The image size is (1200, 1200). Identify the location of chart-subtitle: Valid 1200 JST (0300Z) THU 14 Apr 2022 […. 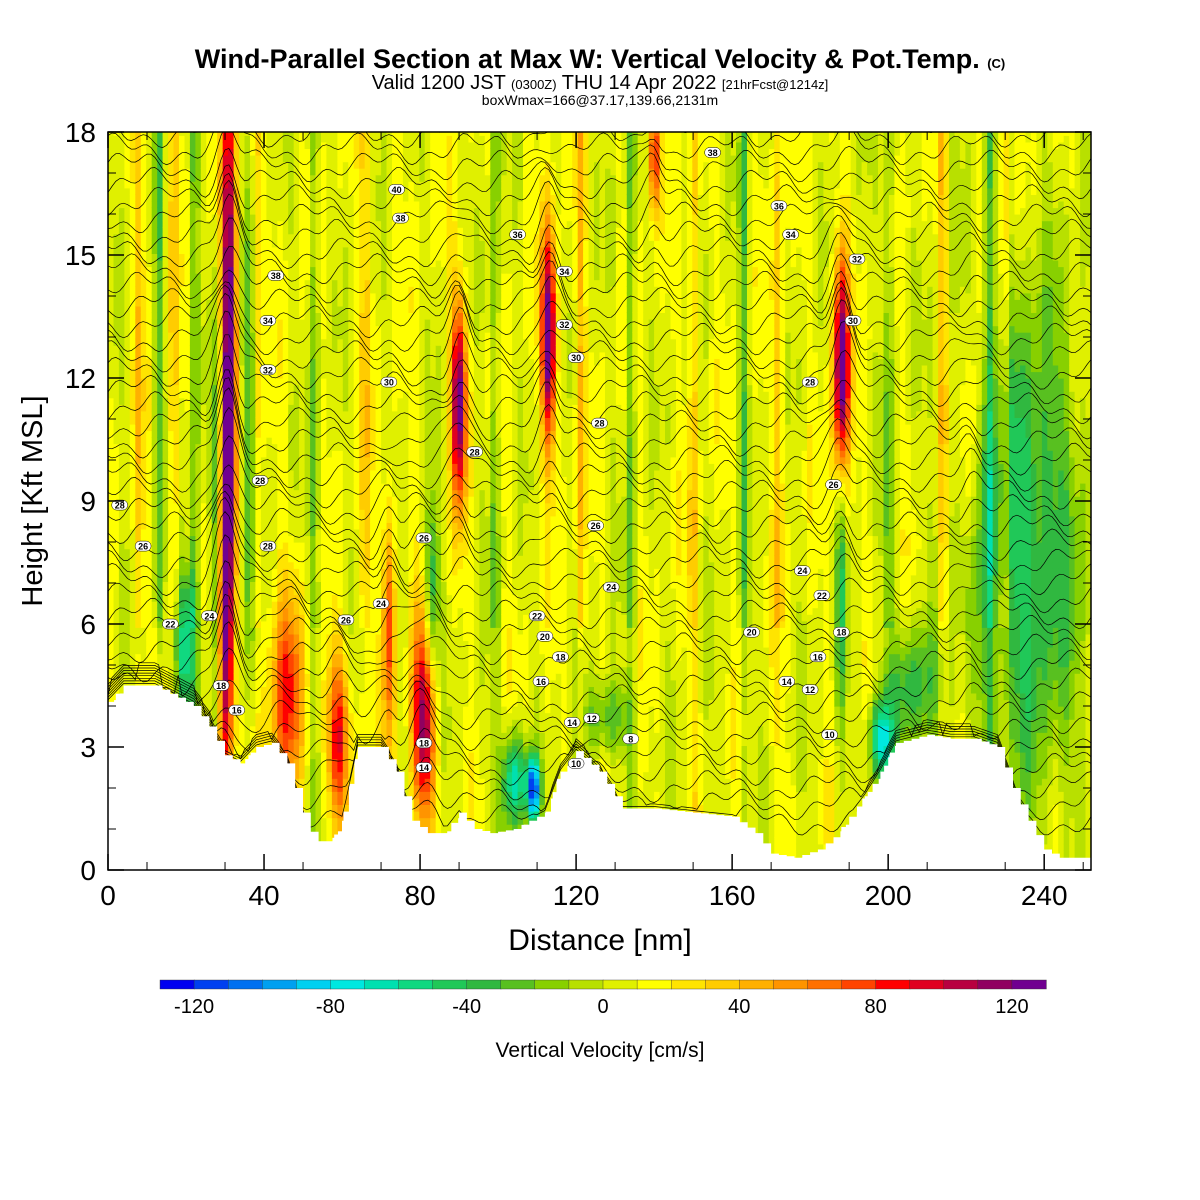
(600, 83).